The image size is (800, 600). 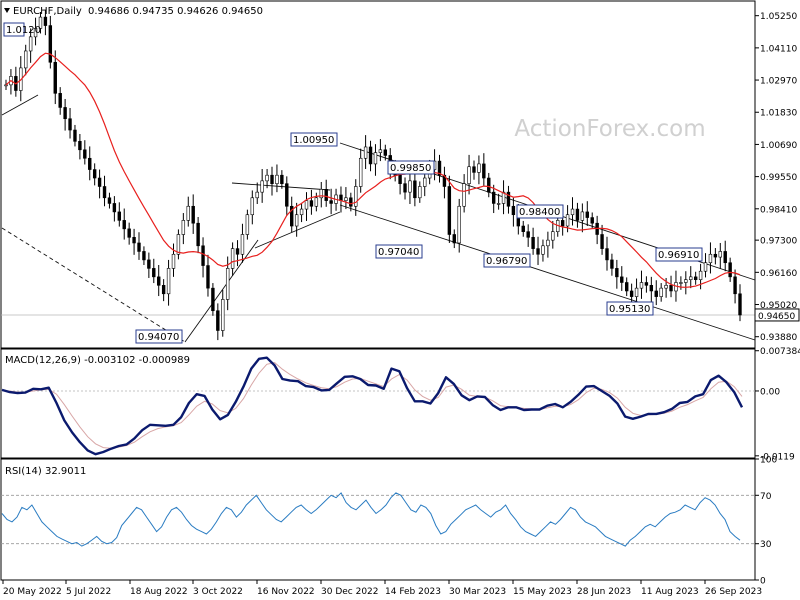 I want to click on macd-tick-label: -0.0119, so click(x=777, y=457).